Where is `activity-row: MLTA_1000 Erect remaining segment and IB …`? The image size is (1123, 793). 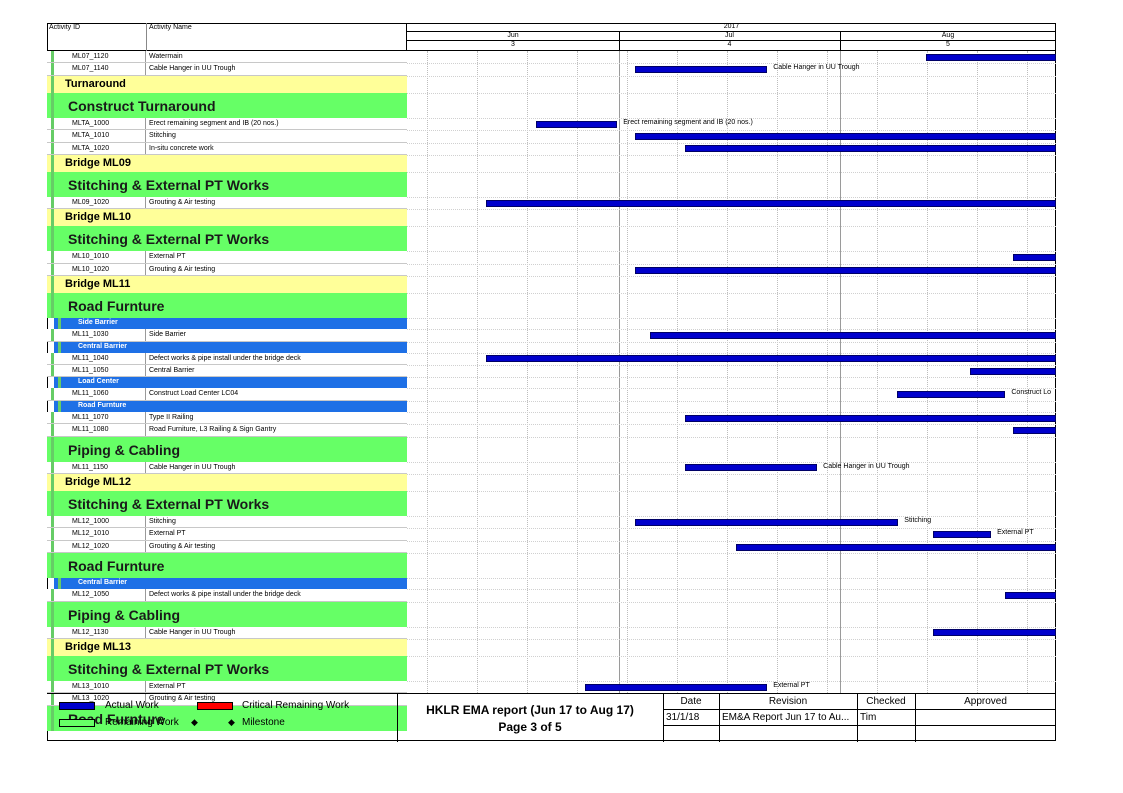 activity-row: MLTA_1000 Erect remaining segment and IB … is located at coordinates (227, 124).